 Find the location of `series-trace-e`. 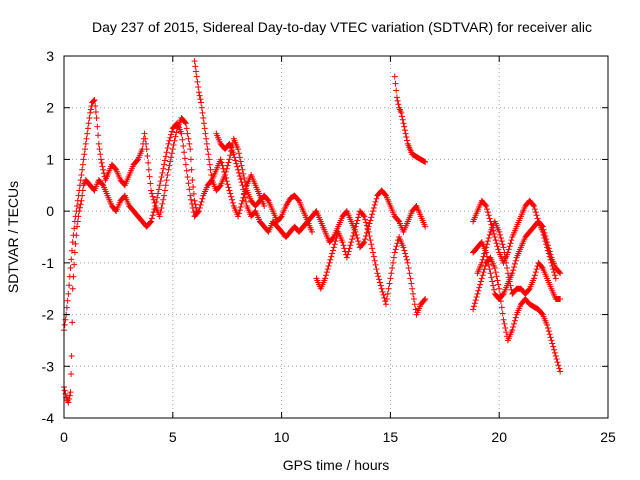

series-trace-e is located at coordinates (371, 263).